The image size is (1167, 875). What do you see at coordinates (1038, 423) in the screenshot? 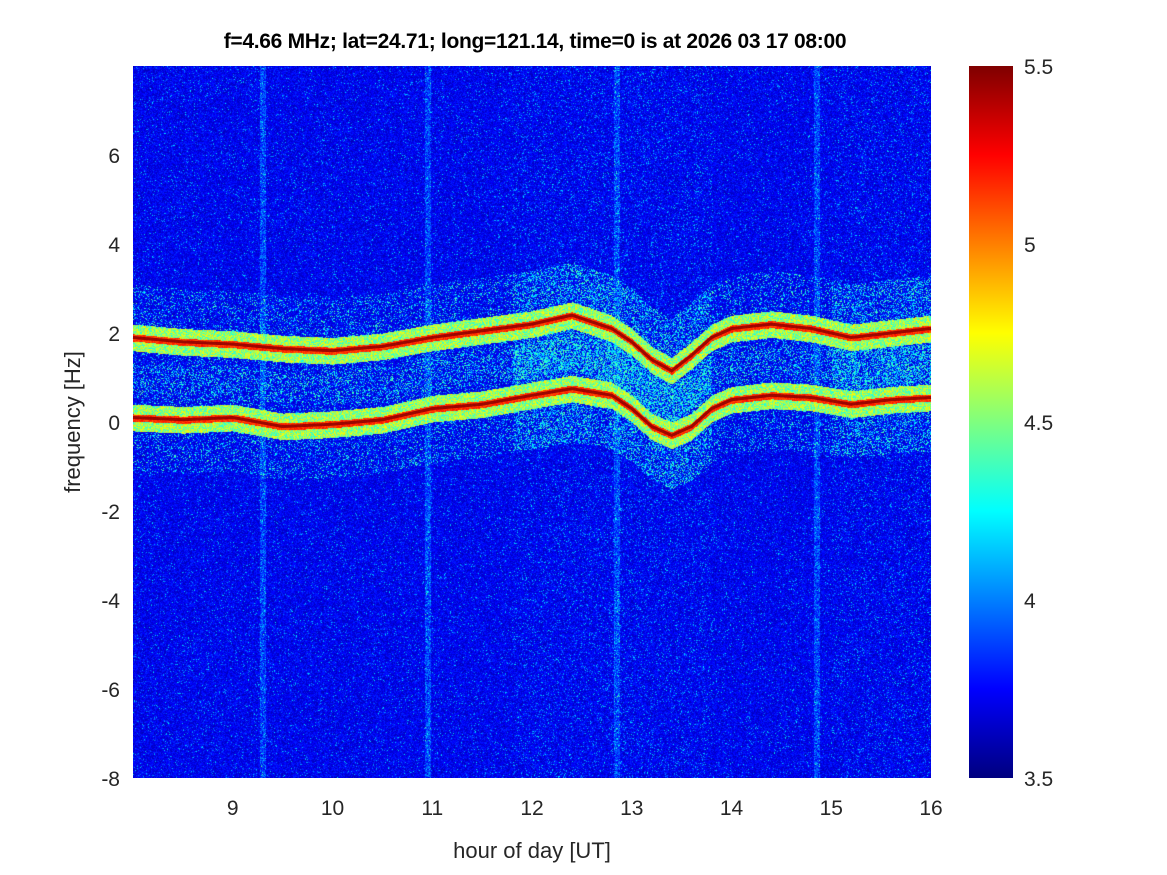
I see `colorbar-tick-label: 4.5` at bounding box center [1038, 423].